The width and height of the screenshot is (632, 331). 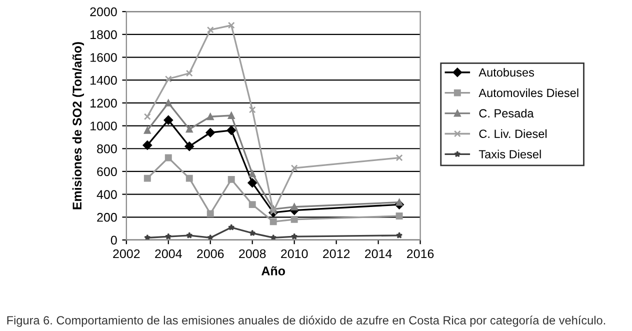 I want to click on y-axis-title: Emisiones de SO2 (Ton/año), so click(x=78, y=126).